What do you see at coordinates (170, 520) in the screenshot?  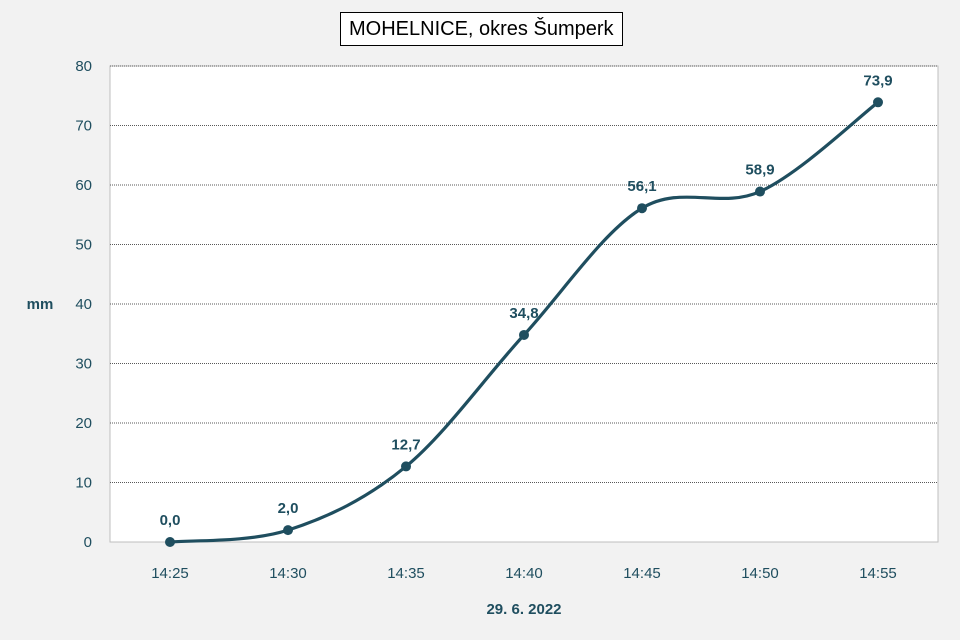 I see `data-label: 0,0` at bounding box center [170, 520].